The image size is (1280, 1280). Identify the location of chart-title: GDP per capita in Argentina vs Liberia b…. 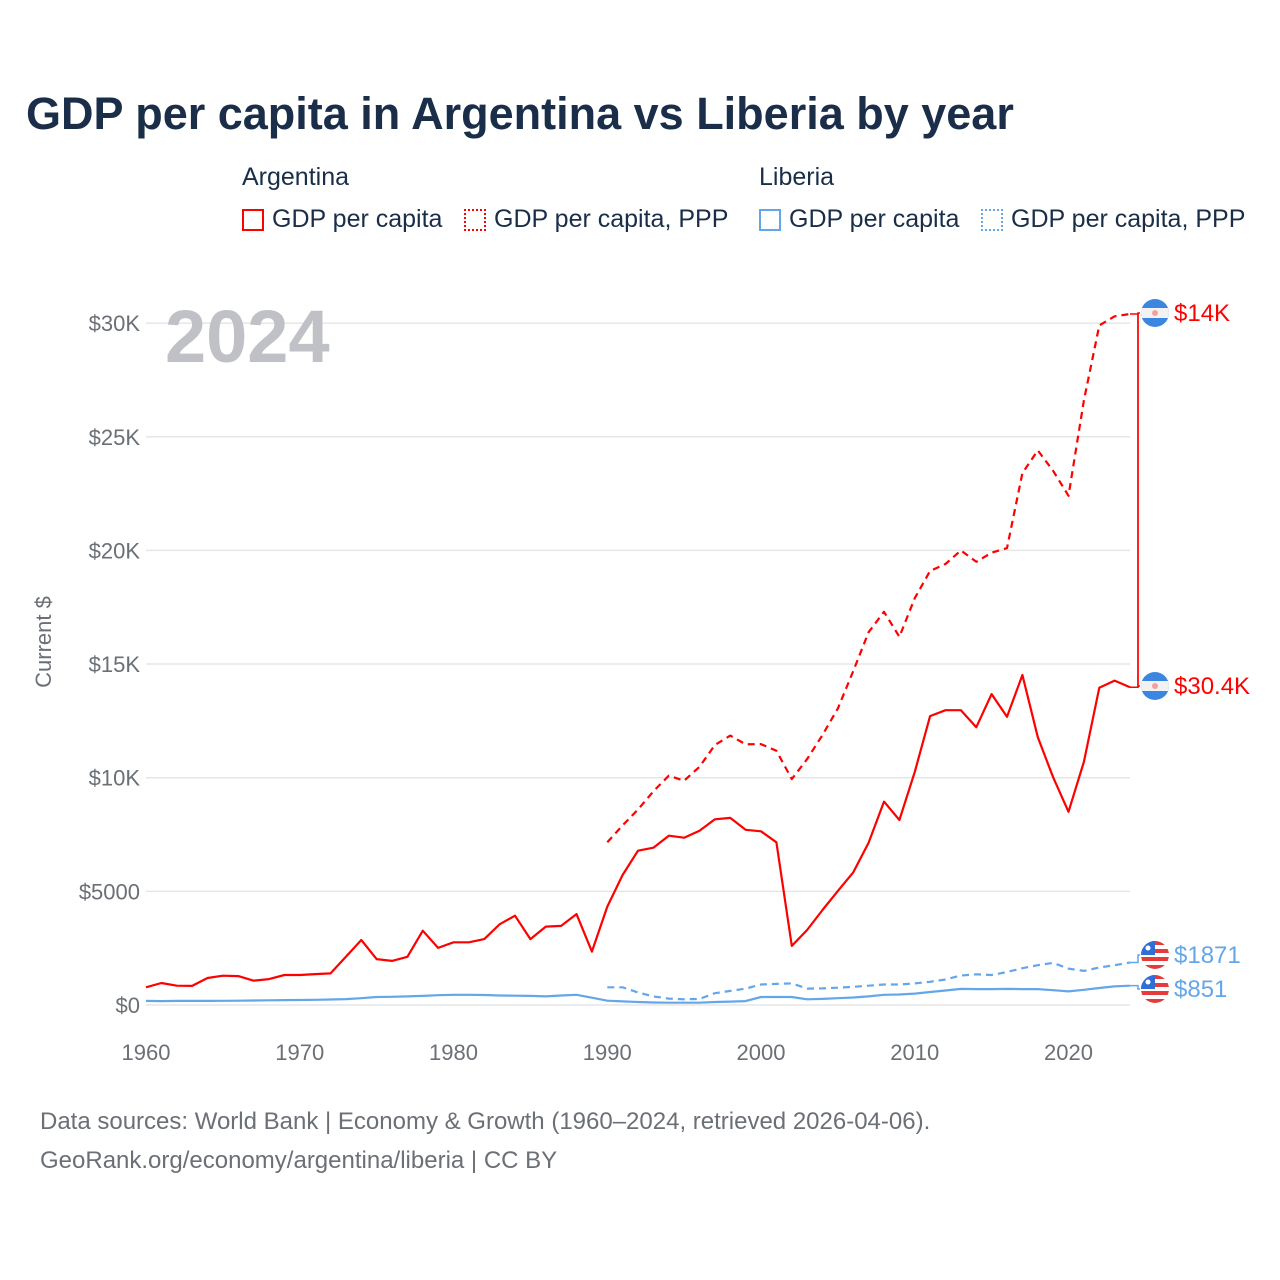
(520, 113).